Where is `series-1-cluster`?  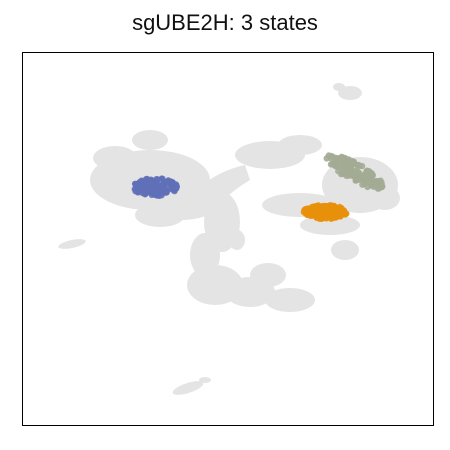
series-1-cluster is located at coordinates (325, 212).